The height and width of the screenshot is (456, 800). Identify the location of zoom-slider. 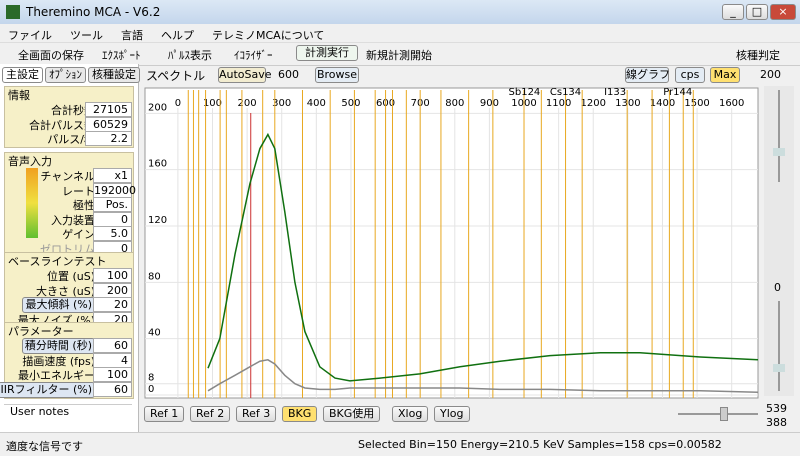
(724, 414).